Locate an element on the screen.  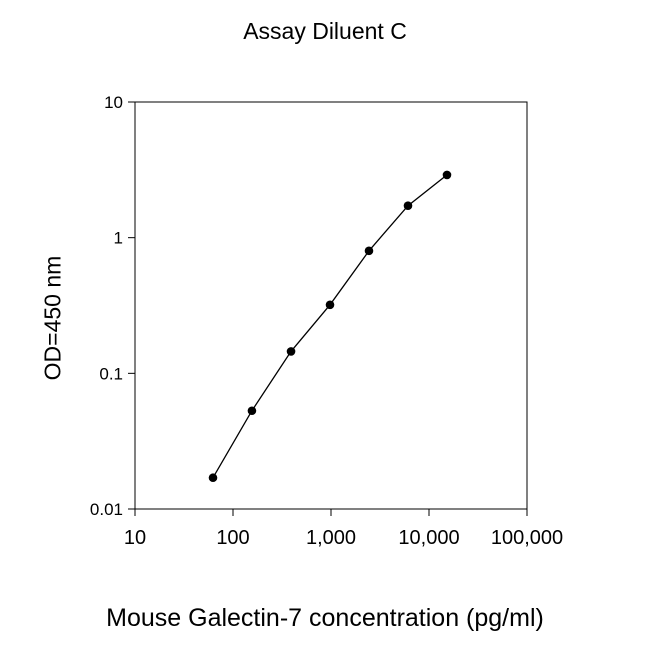
x-tick-label-2: 1,000 is located at coordinates (331, 538).